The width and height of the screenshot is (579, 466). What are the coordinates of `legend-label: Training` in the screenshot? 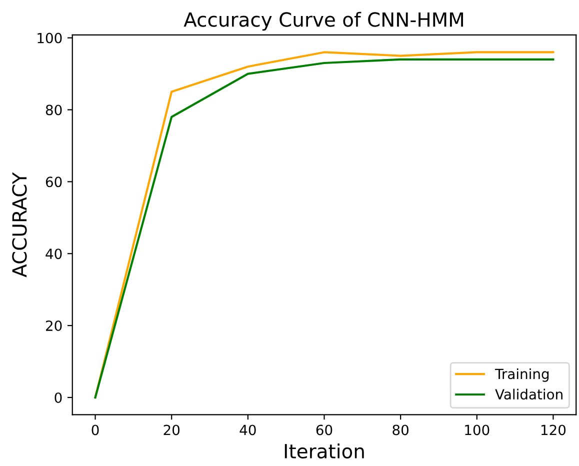 It's located at (521, 375).